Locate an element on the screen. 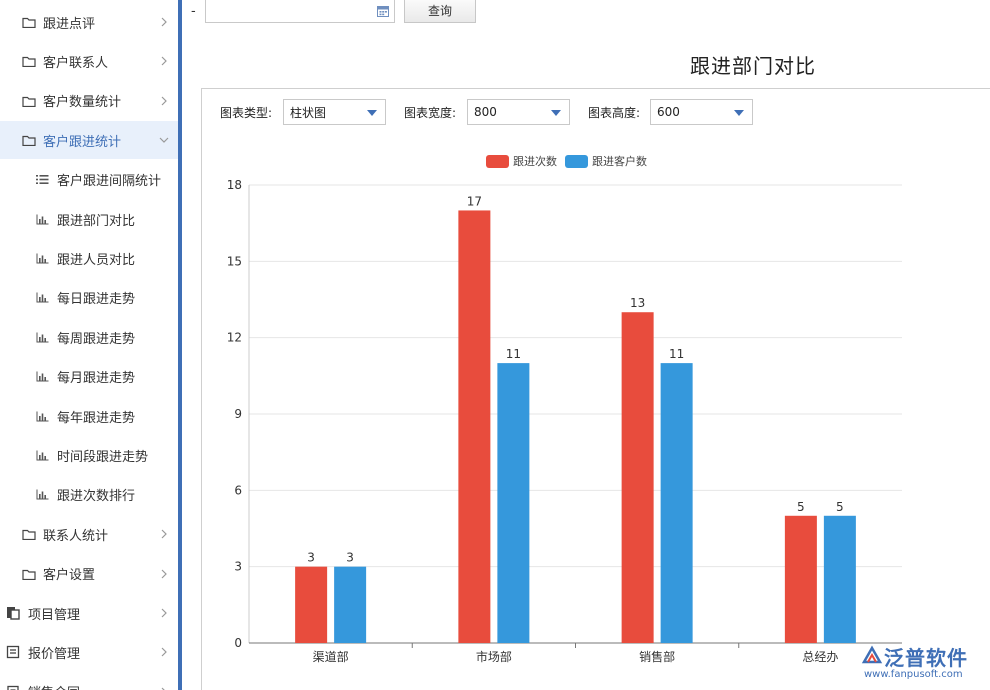 This screenshot has height=690, width=990. legend-label: 跟进次数 is located at coordinates (535, 161).